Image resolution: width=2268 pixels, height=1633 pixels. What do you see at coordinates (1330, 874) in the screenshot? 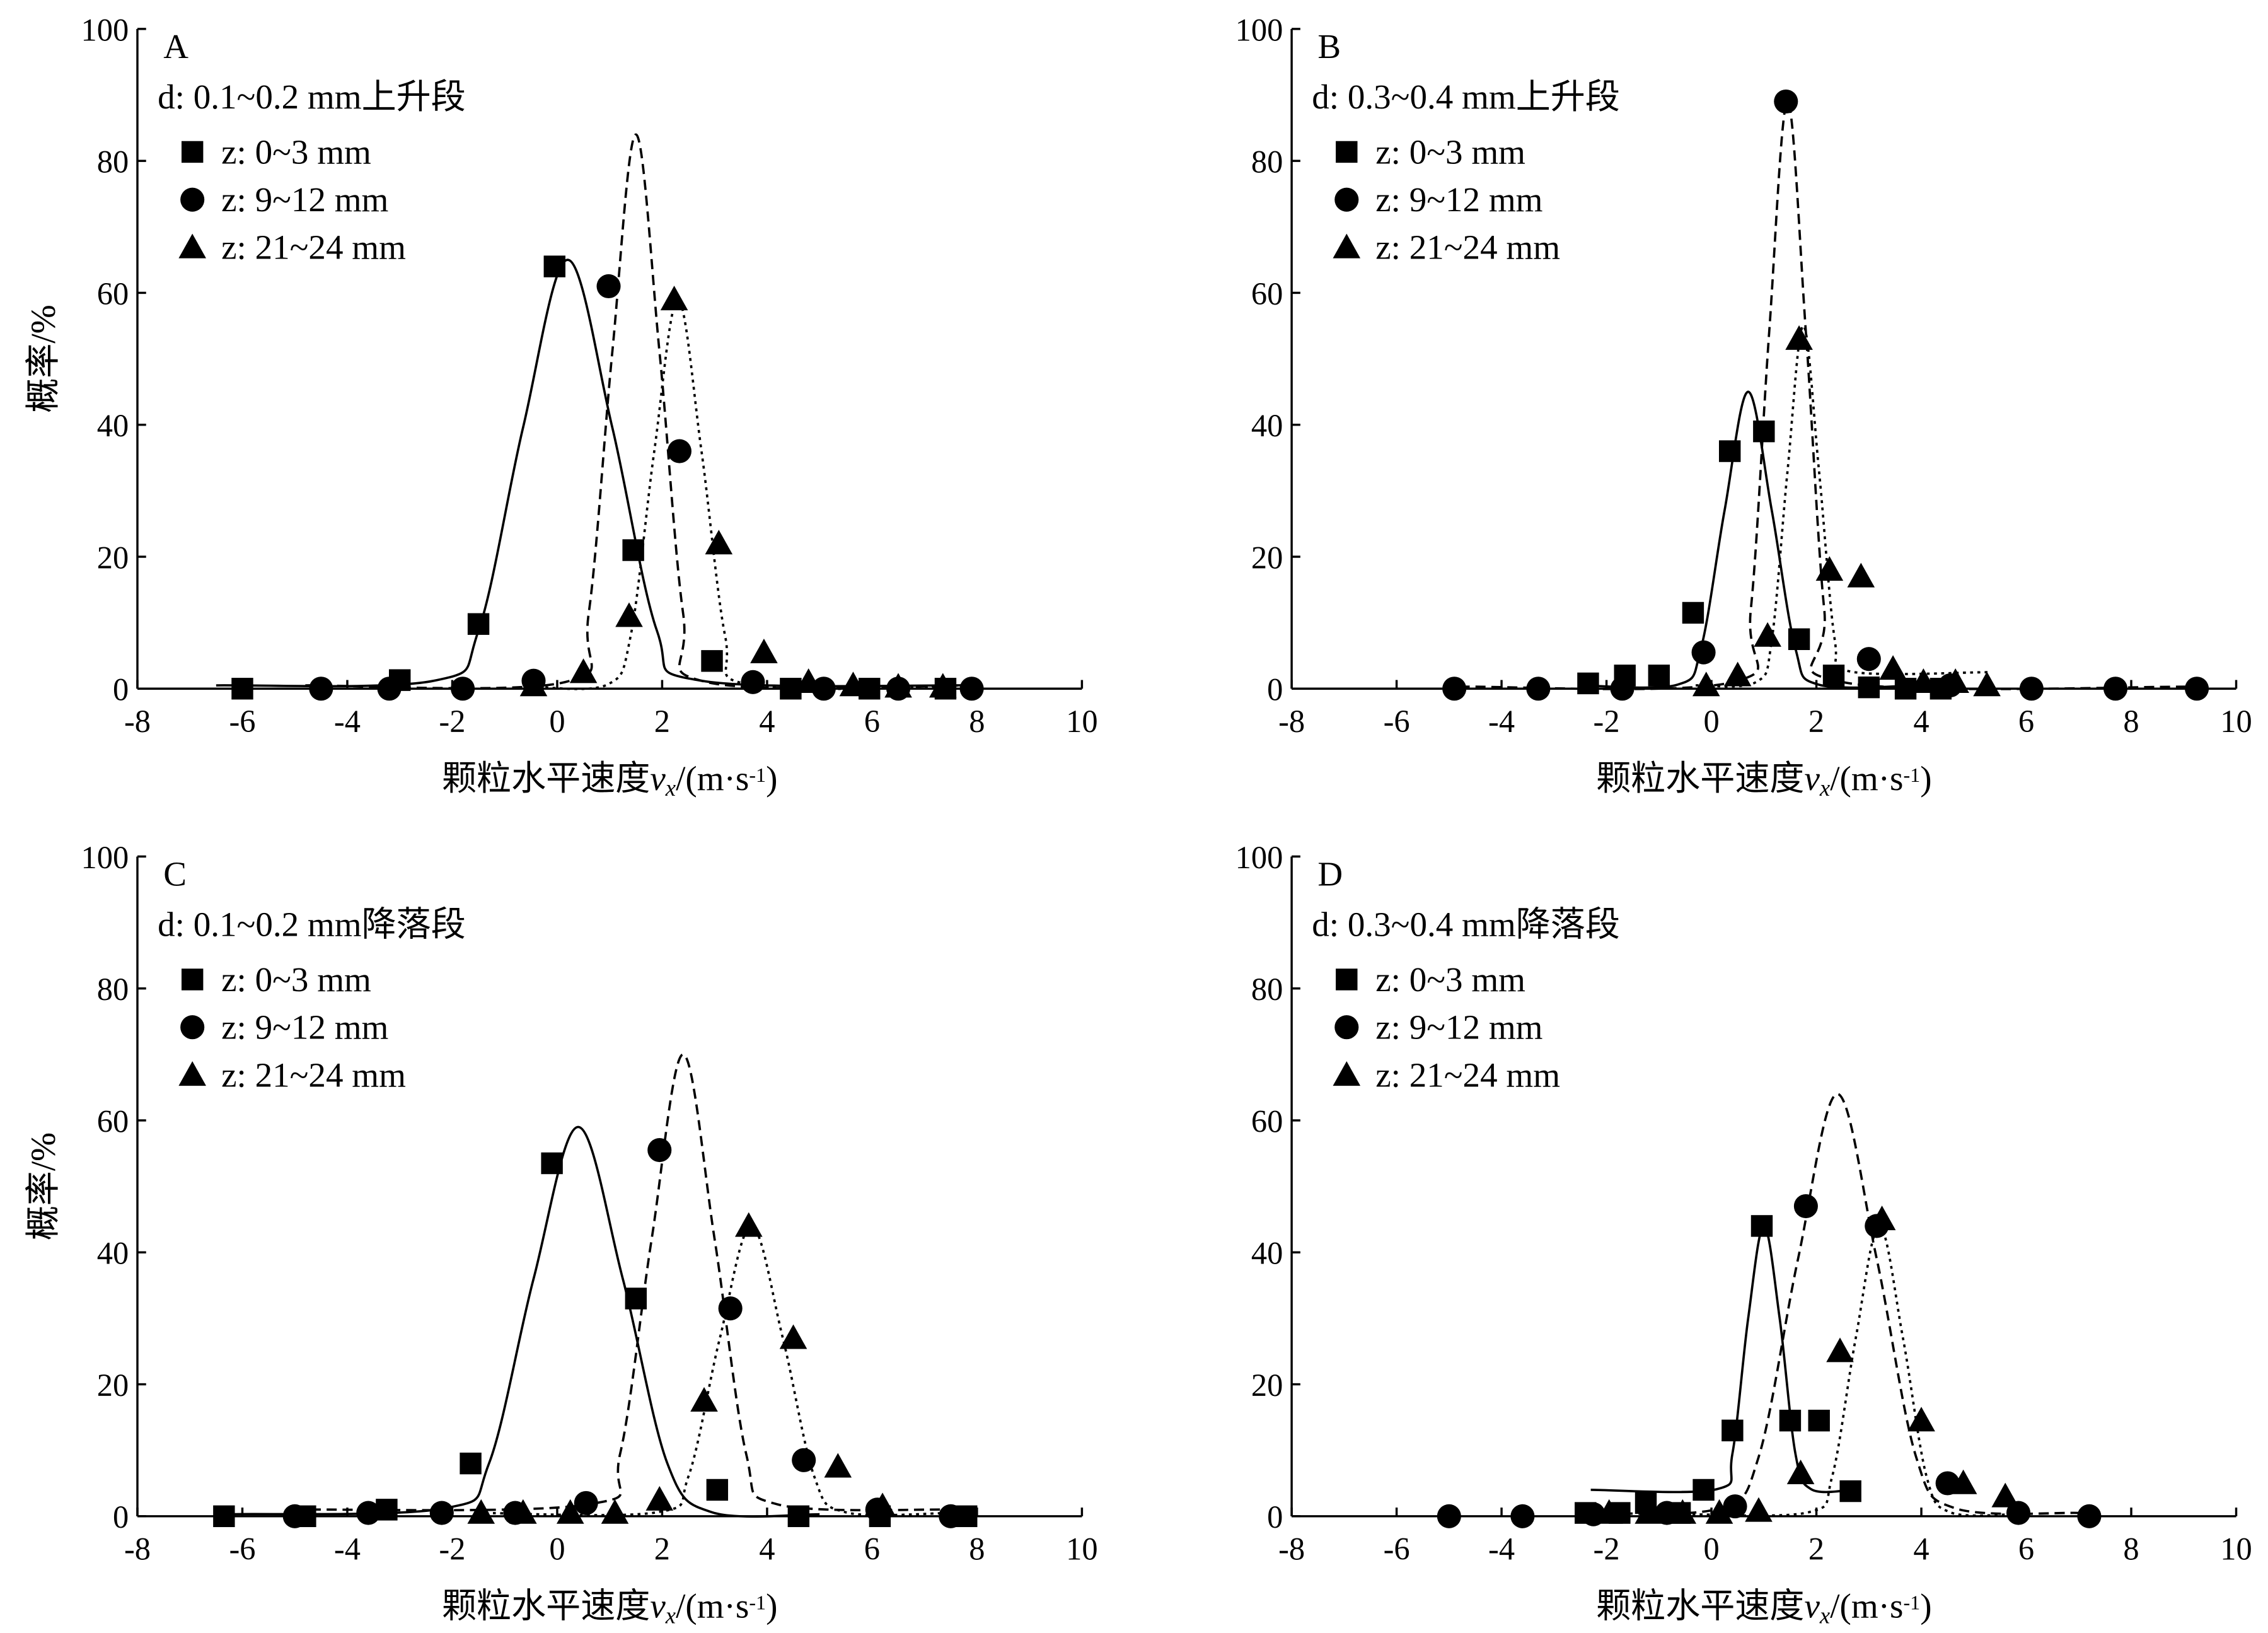
I see `panel-label: D` at bounding box center [1330, 874].